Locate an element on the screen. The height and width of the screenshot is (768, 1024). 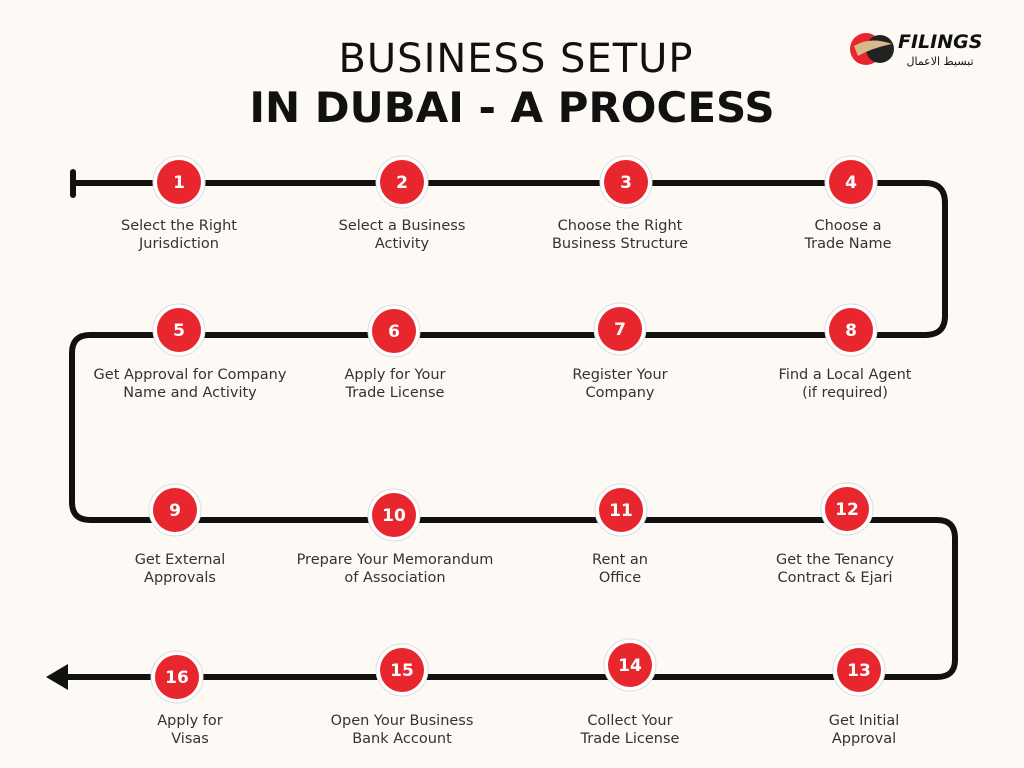
step: 8 Find a Local Agent (if required) is located at coordinates (845, 352).